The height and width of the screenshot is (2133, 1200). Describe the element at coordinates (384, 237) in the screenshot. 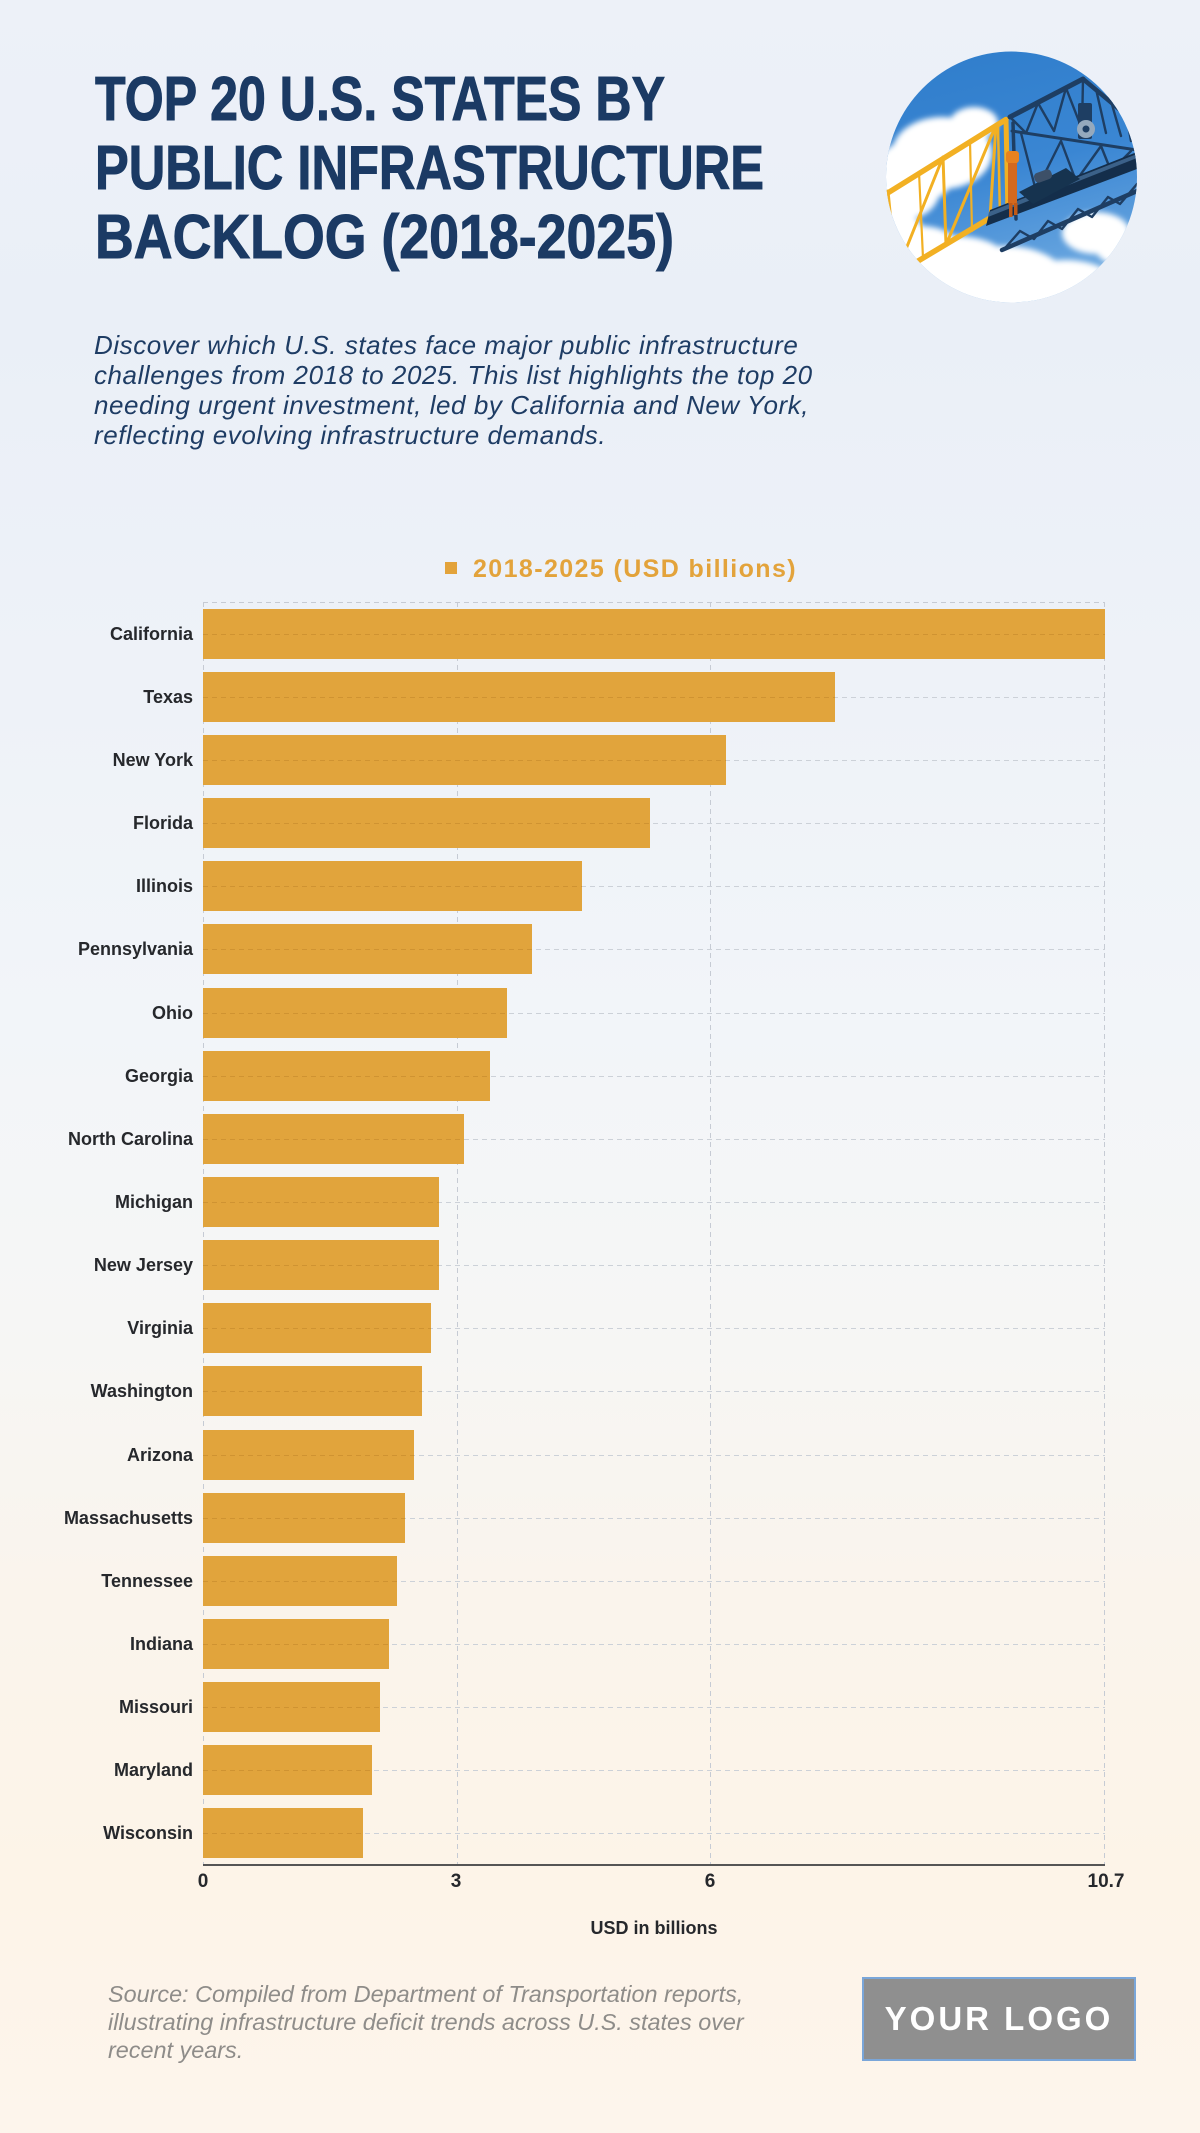

I see `svg-text: BACKLOG (2018-2025)` at that location.